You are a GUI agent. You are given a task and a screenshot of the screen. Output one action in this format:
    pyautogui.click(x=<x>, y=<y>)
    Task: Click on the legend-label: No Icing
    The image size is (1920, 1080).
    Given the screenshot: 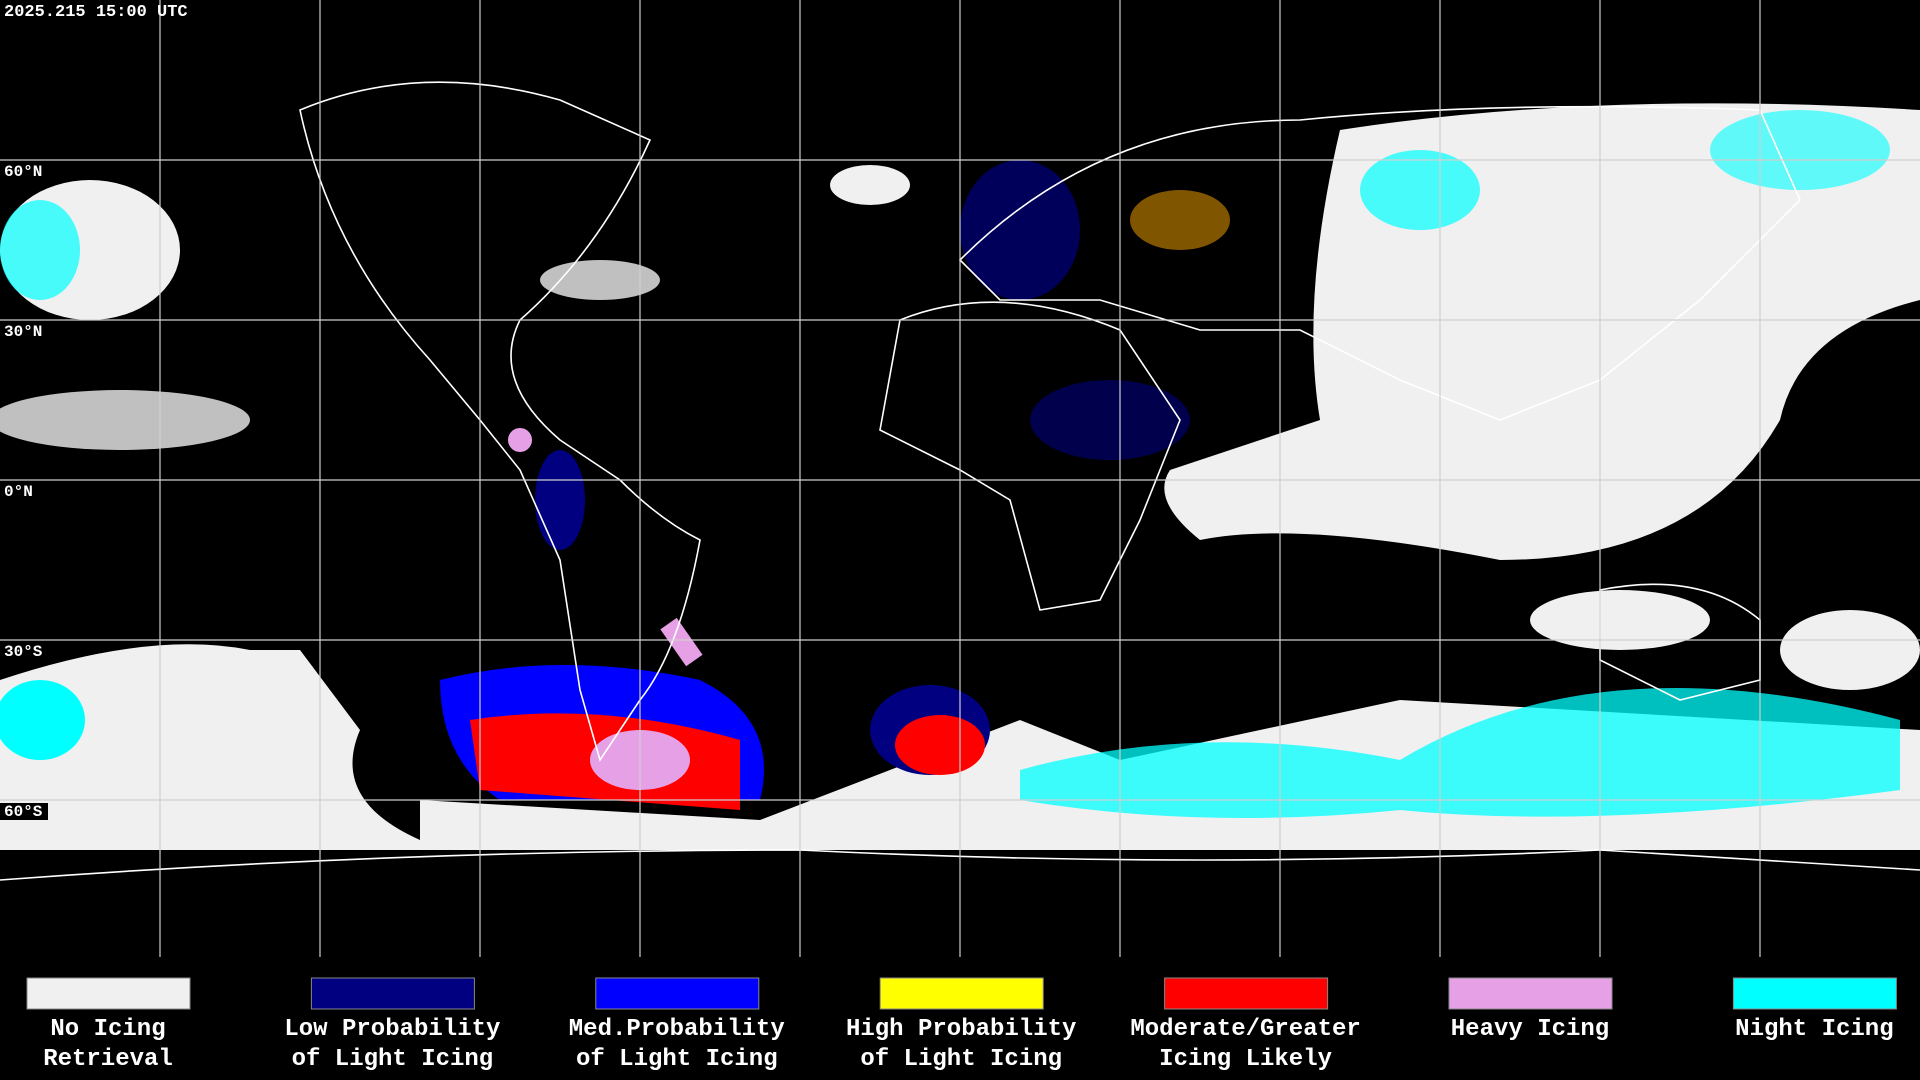 What is the action you would take?
    pyautogui.click(x=107, y=1029)
    